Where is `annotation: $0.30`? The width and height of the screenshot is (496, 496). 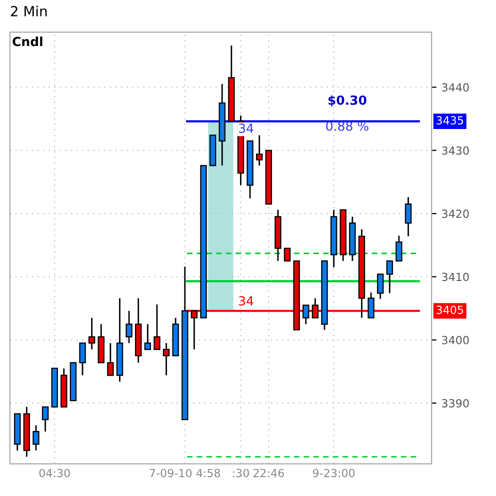 annotation: $0.30 is located at coordinates (347, 101).